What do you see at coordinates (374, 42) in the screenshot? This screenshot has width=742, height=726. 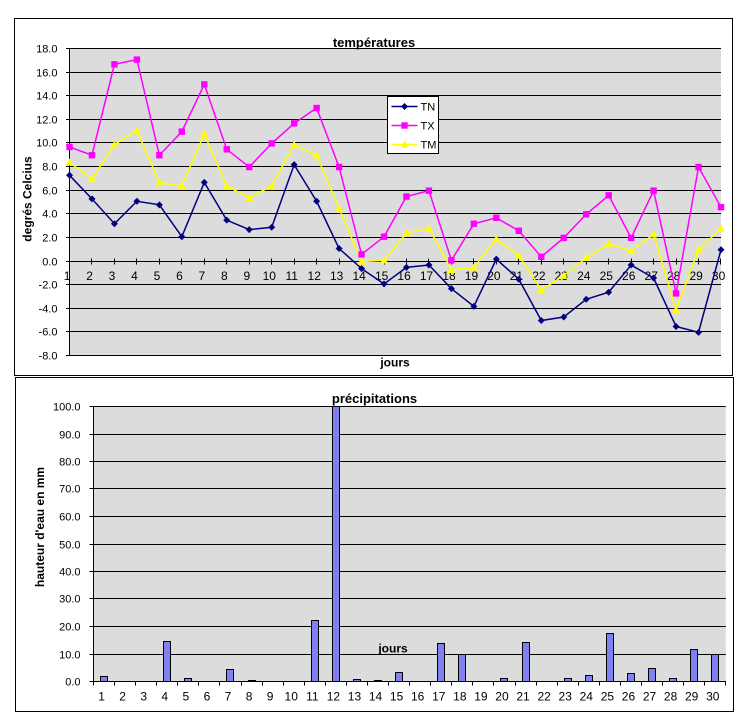 I see `svg-text: températures` at bounding box center [374, 42].